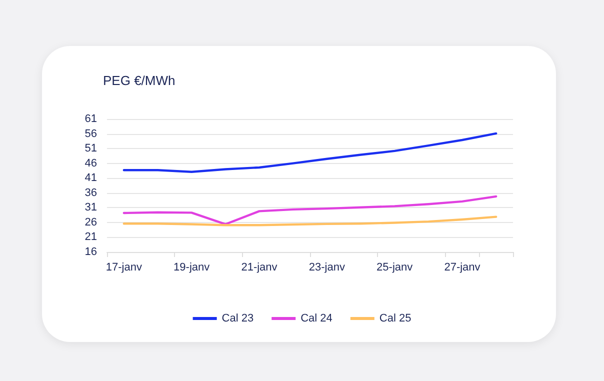 The width and height of the screenshot is (604, 381). Describe the element at coordinates (90, 178) in the screenshot. I see `y-tick-label: 41` at that location.